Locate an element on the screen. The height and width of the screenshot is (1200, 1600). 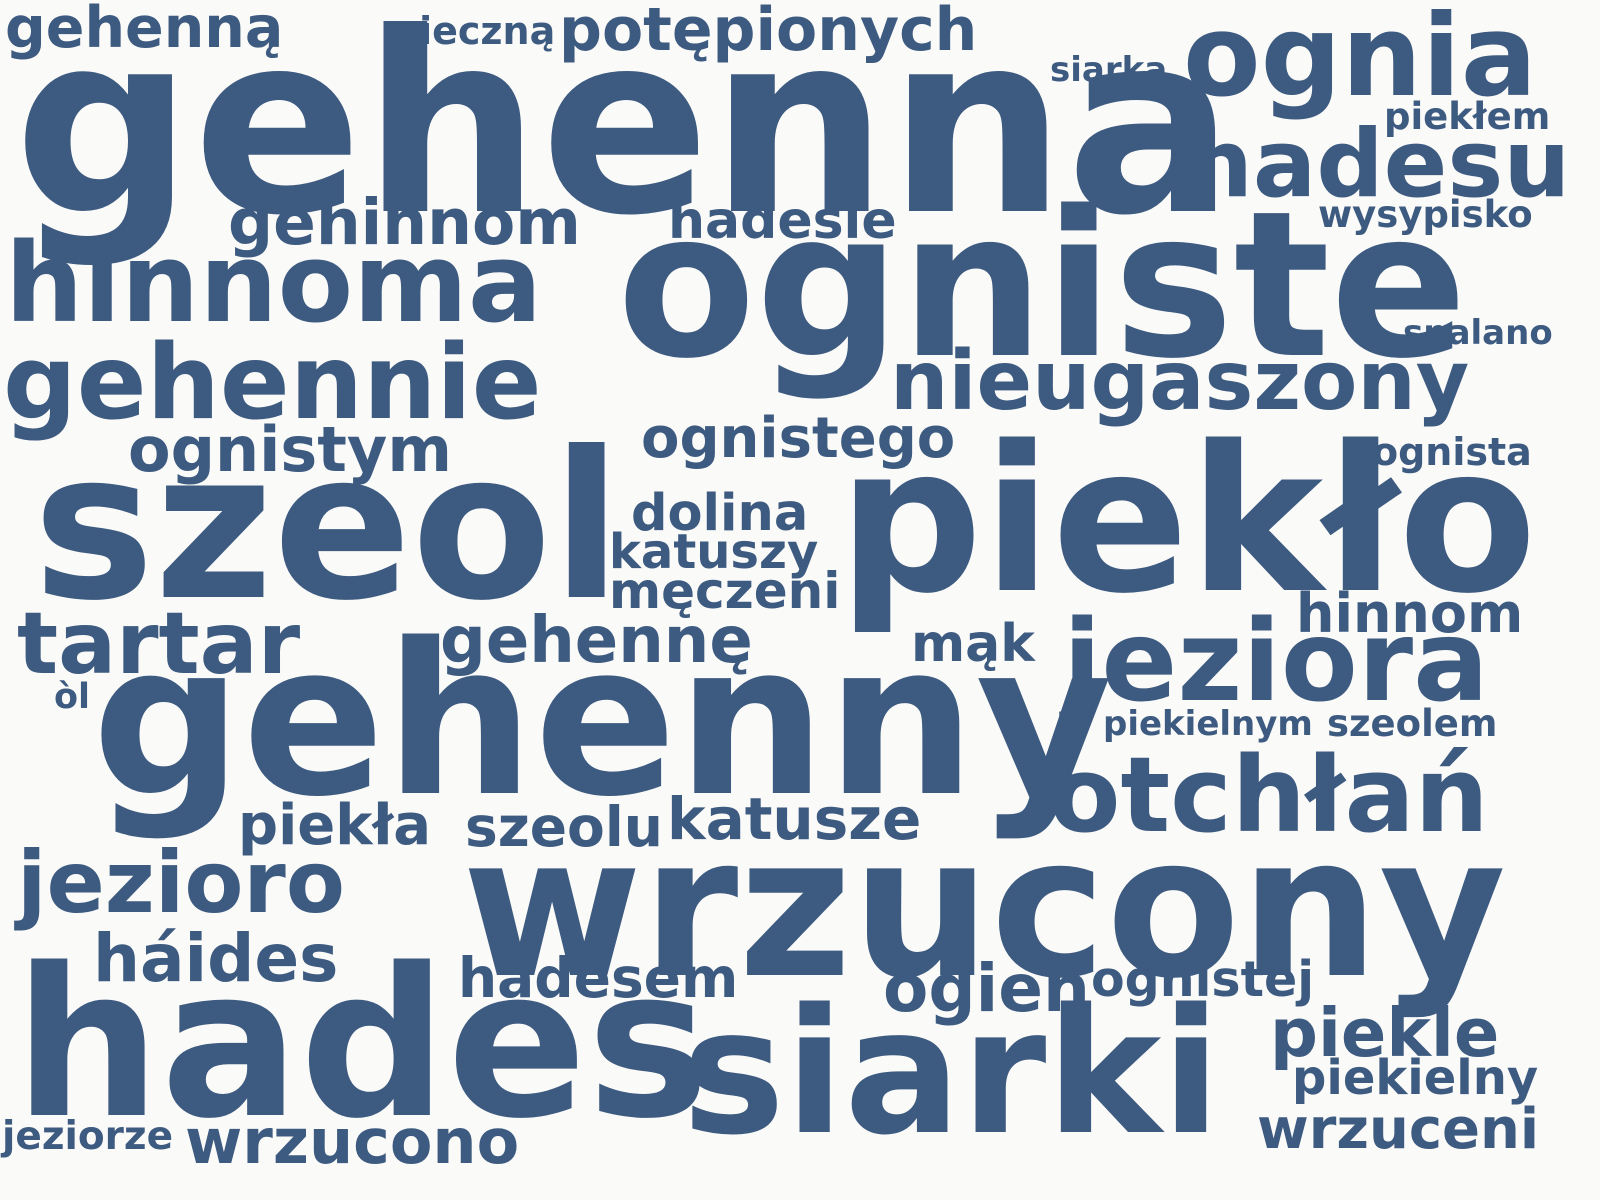
word-katusze: katusze is located at coordinates (794, 819).